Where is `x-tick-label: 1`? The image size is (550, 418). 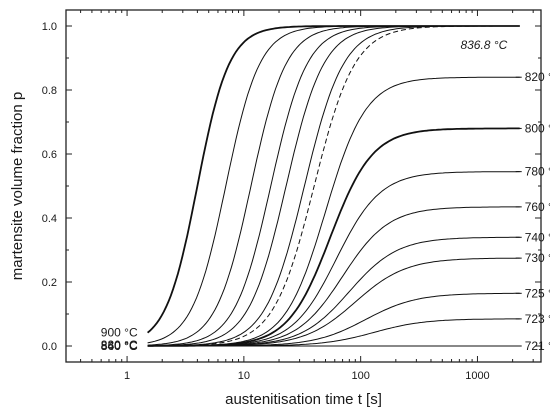
x-tick-label: 1 is located at coordinates (127, 376).